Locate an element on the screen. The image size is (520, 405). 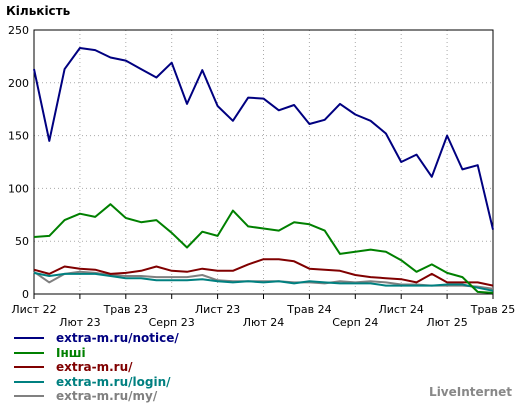
legend-label: extra-m.ru/ is located at coordinates (94, 367).